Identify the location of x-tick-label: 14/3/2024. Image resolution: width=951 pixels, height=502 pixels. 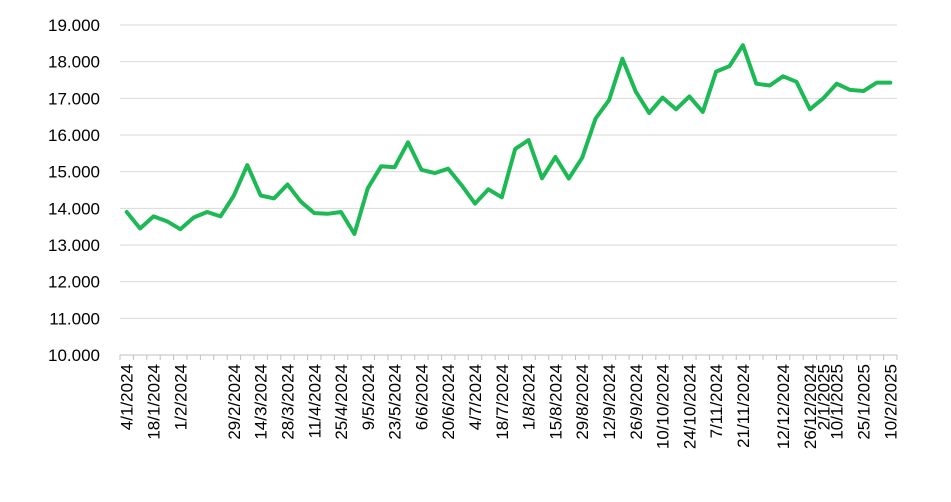
(261, 402).